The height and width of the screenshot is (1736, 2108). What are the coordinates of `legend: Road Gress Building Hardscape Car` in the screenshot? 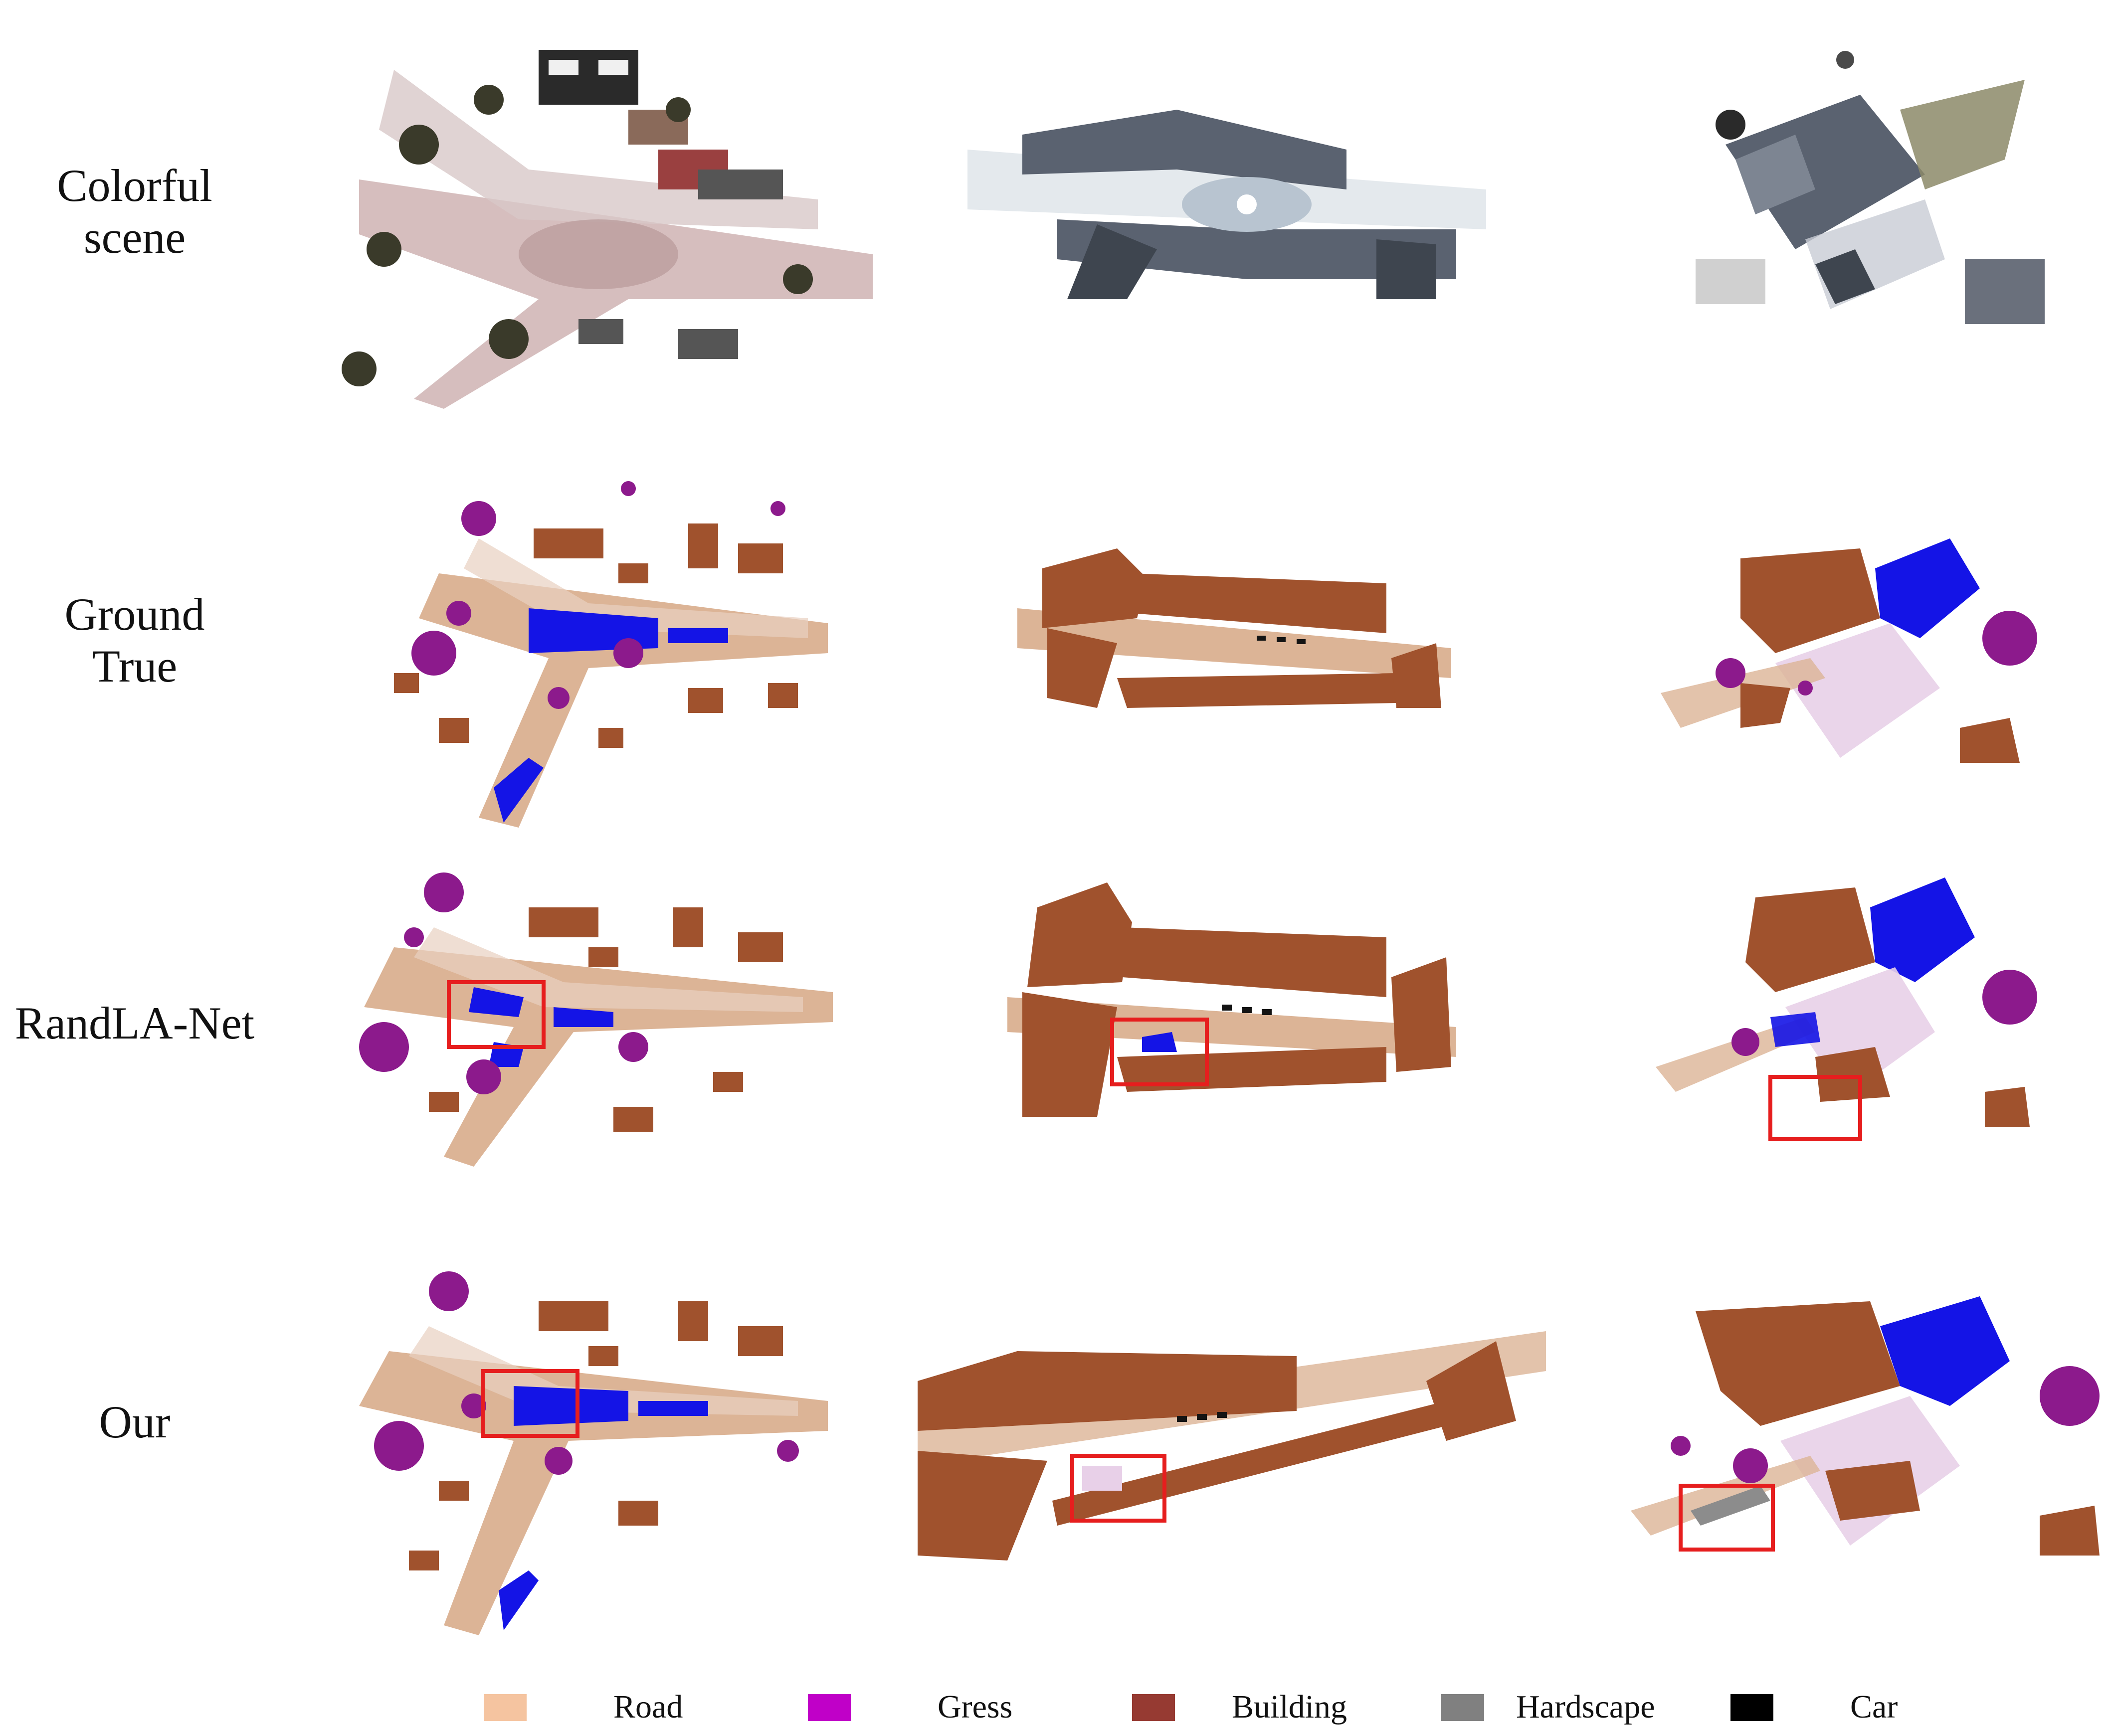 It's located at (1227, 1707).